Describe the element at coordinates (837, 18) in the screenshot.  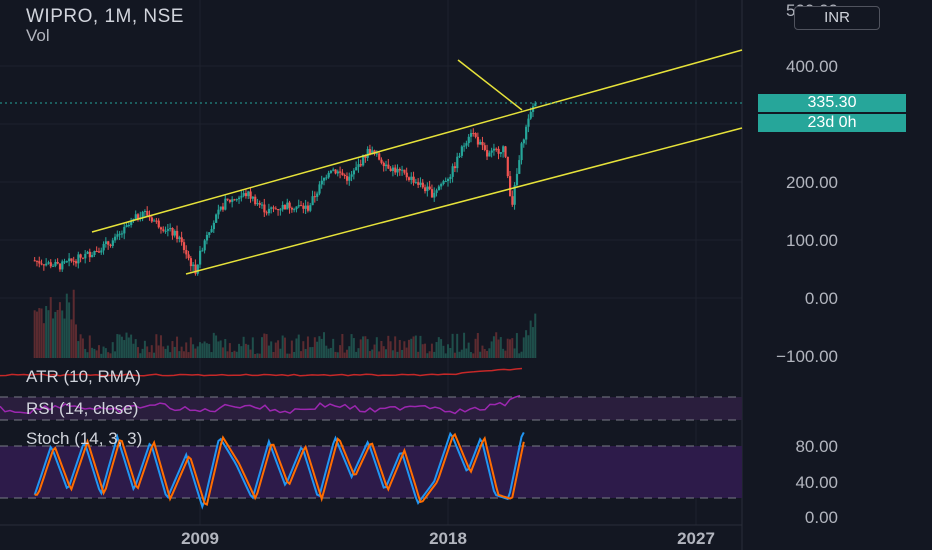
I see `currency-button: INR` at that location.